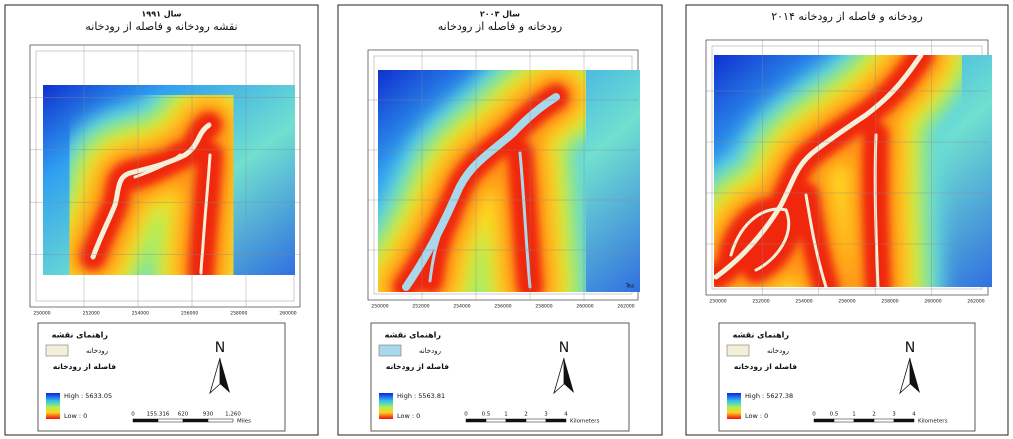  I want to click on scale-label: 620, so click(183, 415).